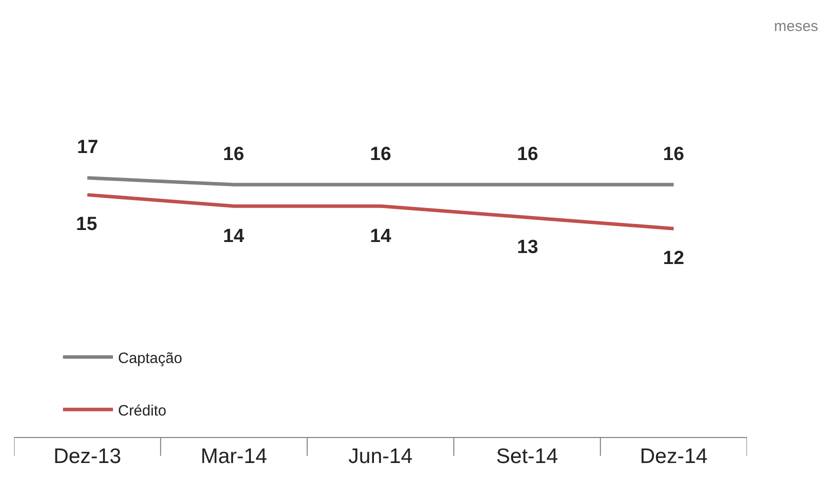 The width and height of the screenshot is (840, 490). What do you see at coordinates (380, 456) in the screenshot?
I see `x-tick-label: Jun-14` at bounding box center [380, 456].